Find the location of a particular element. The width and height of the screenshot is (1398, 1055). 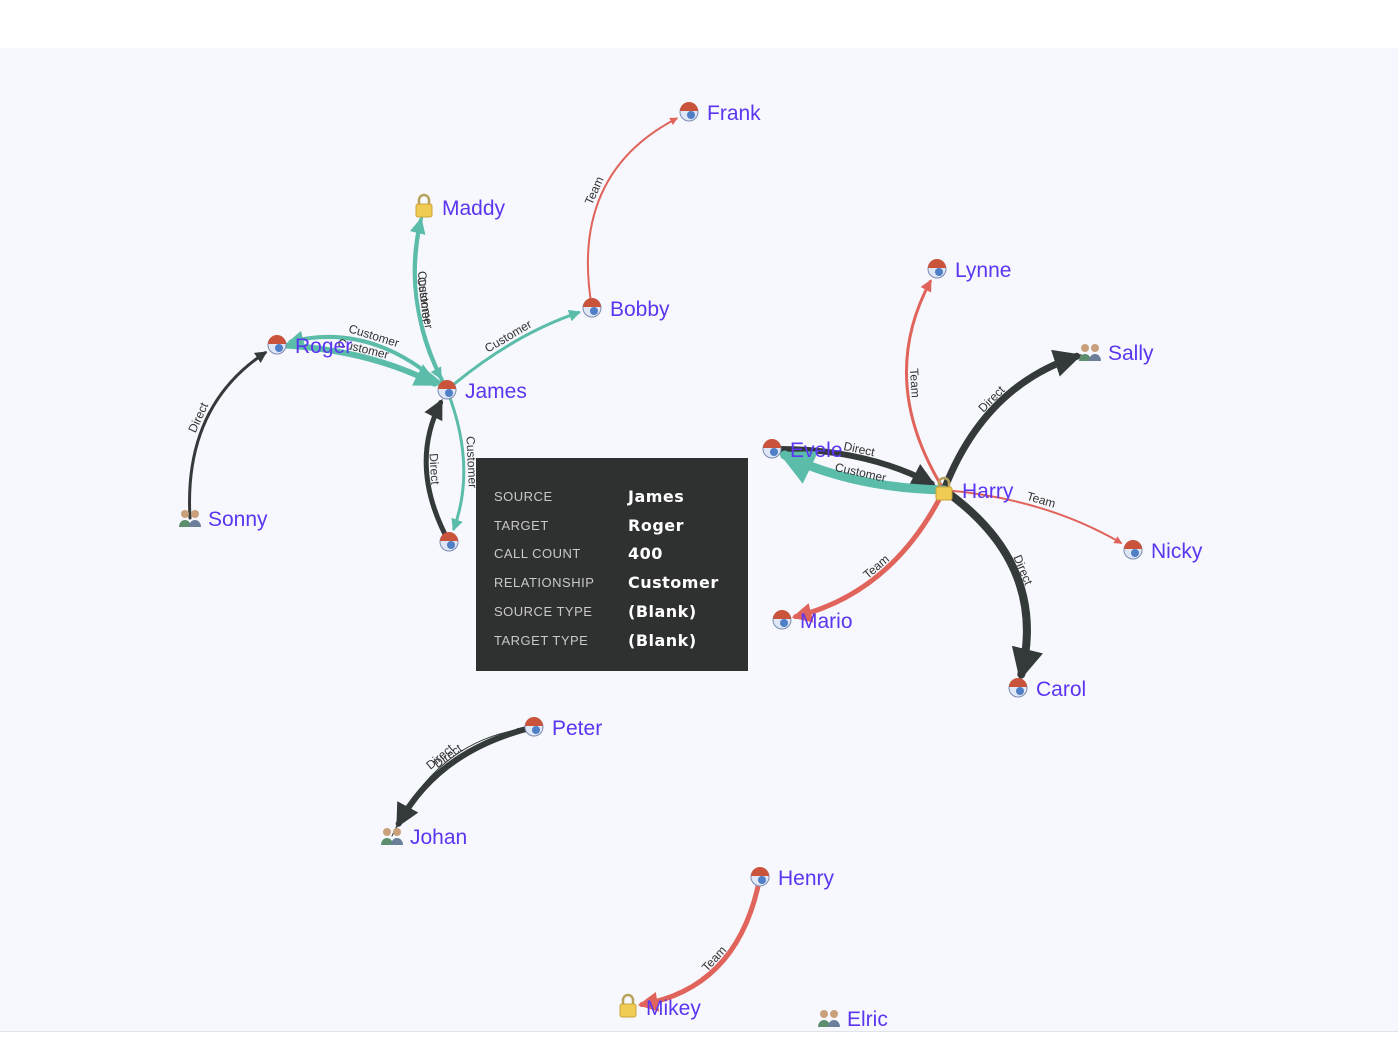

node-evele: Evele is located at coordinates (802, 450).